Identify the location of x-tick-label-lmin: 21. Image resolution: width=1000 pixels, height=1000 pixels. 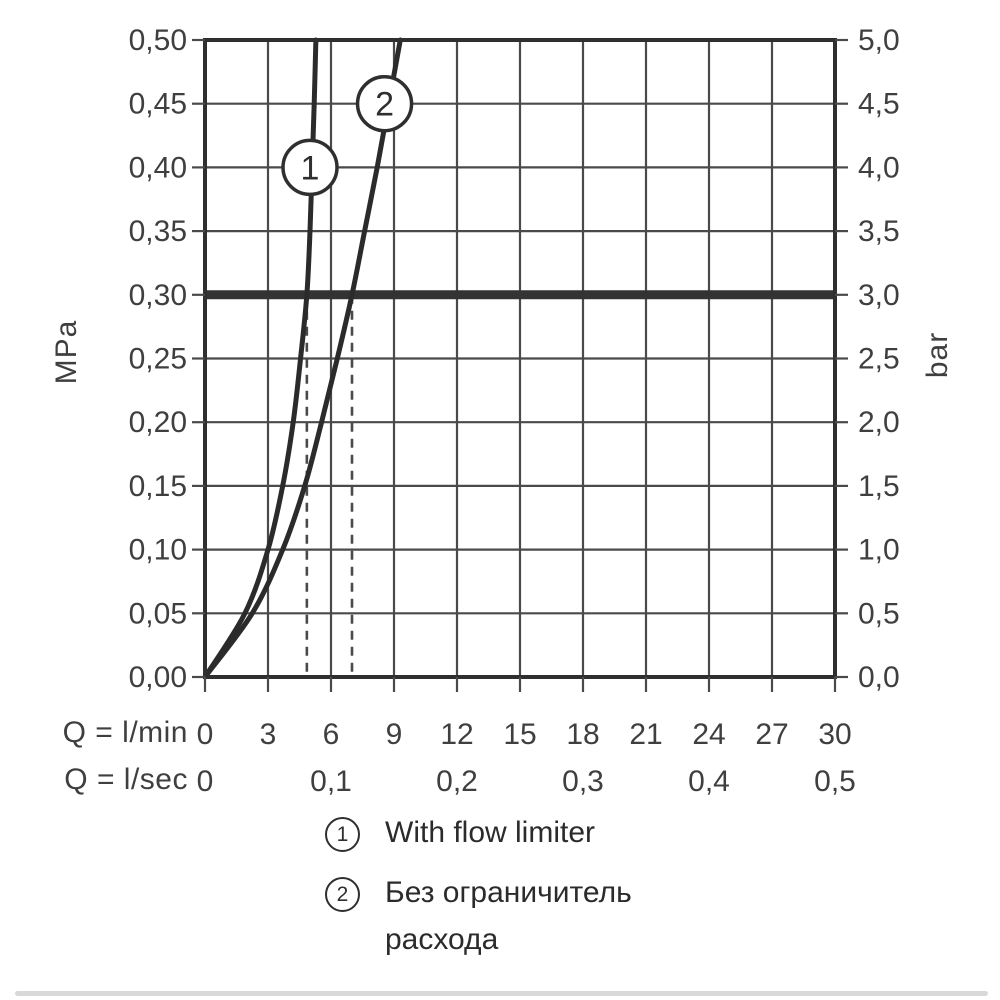
(645, 734).